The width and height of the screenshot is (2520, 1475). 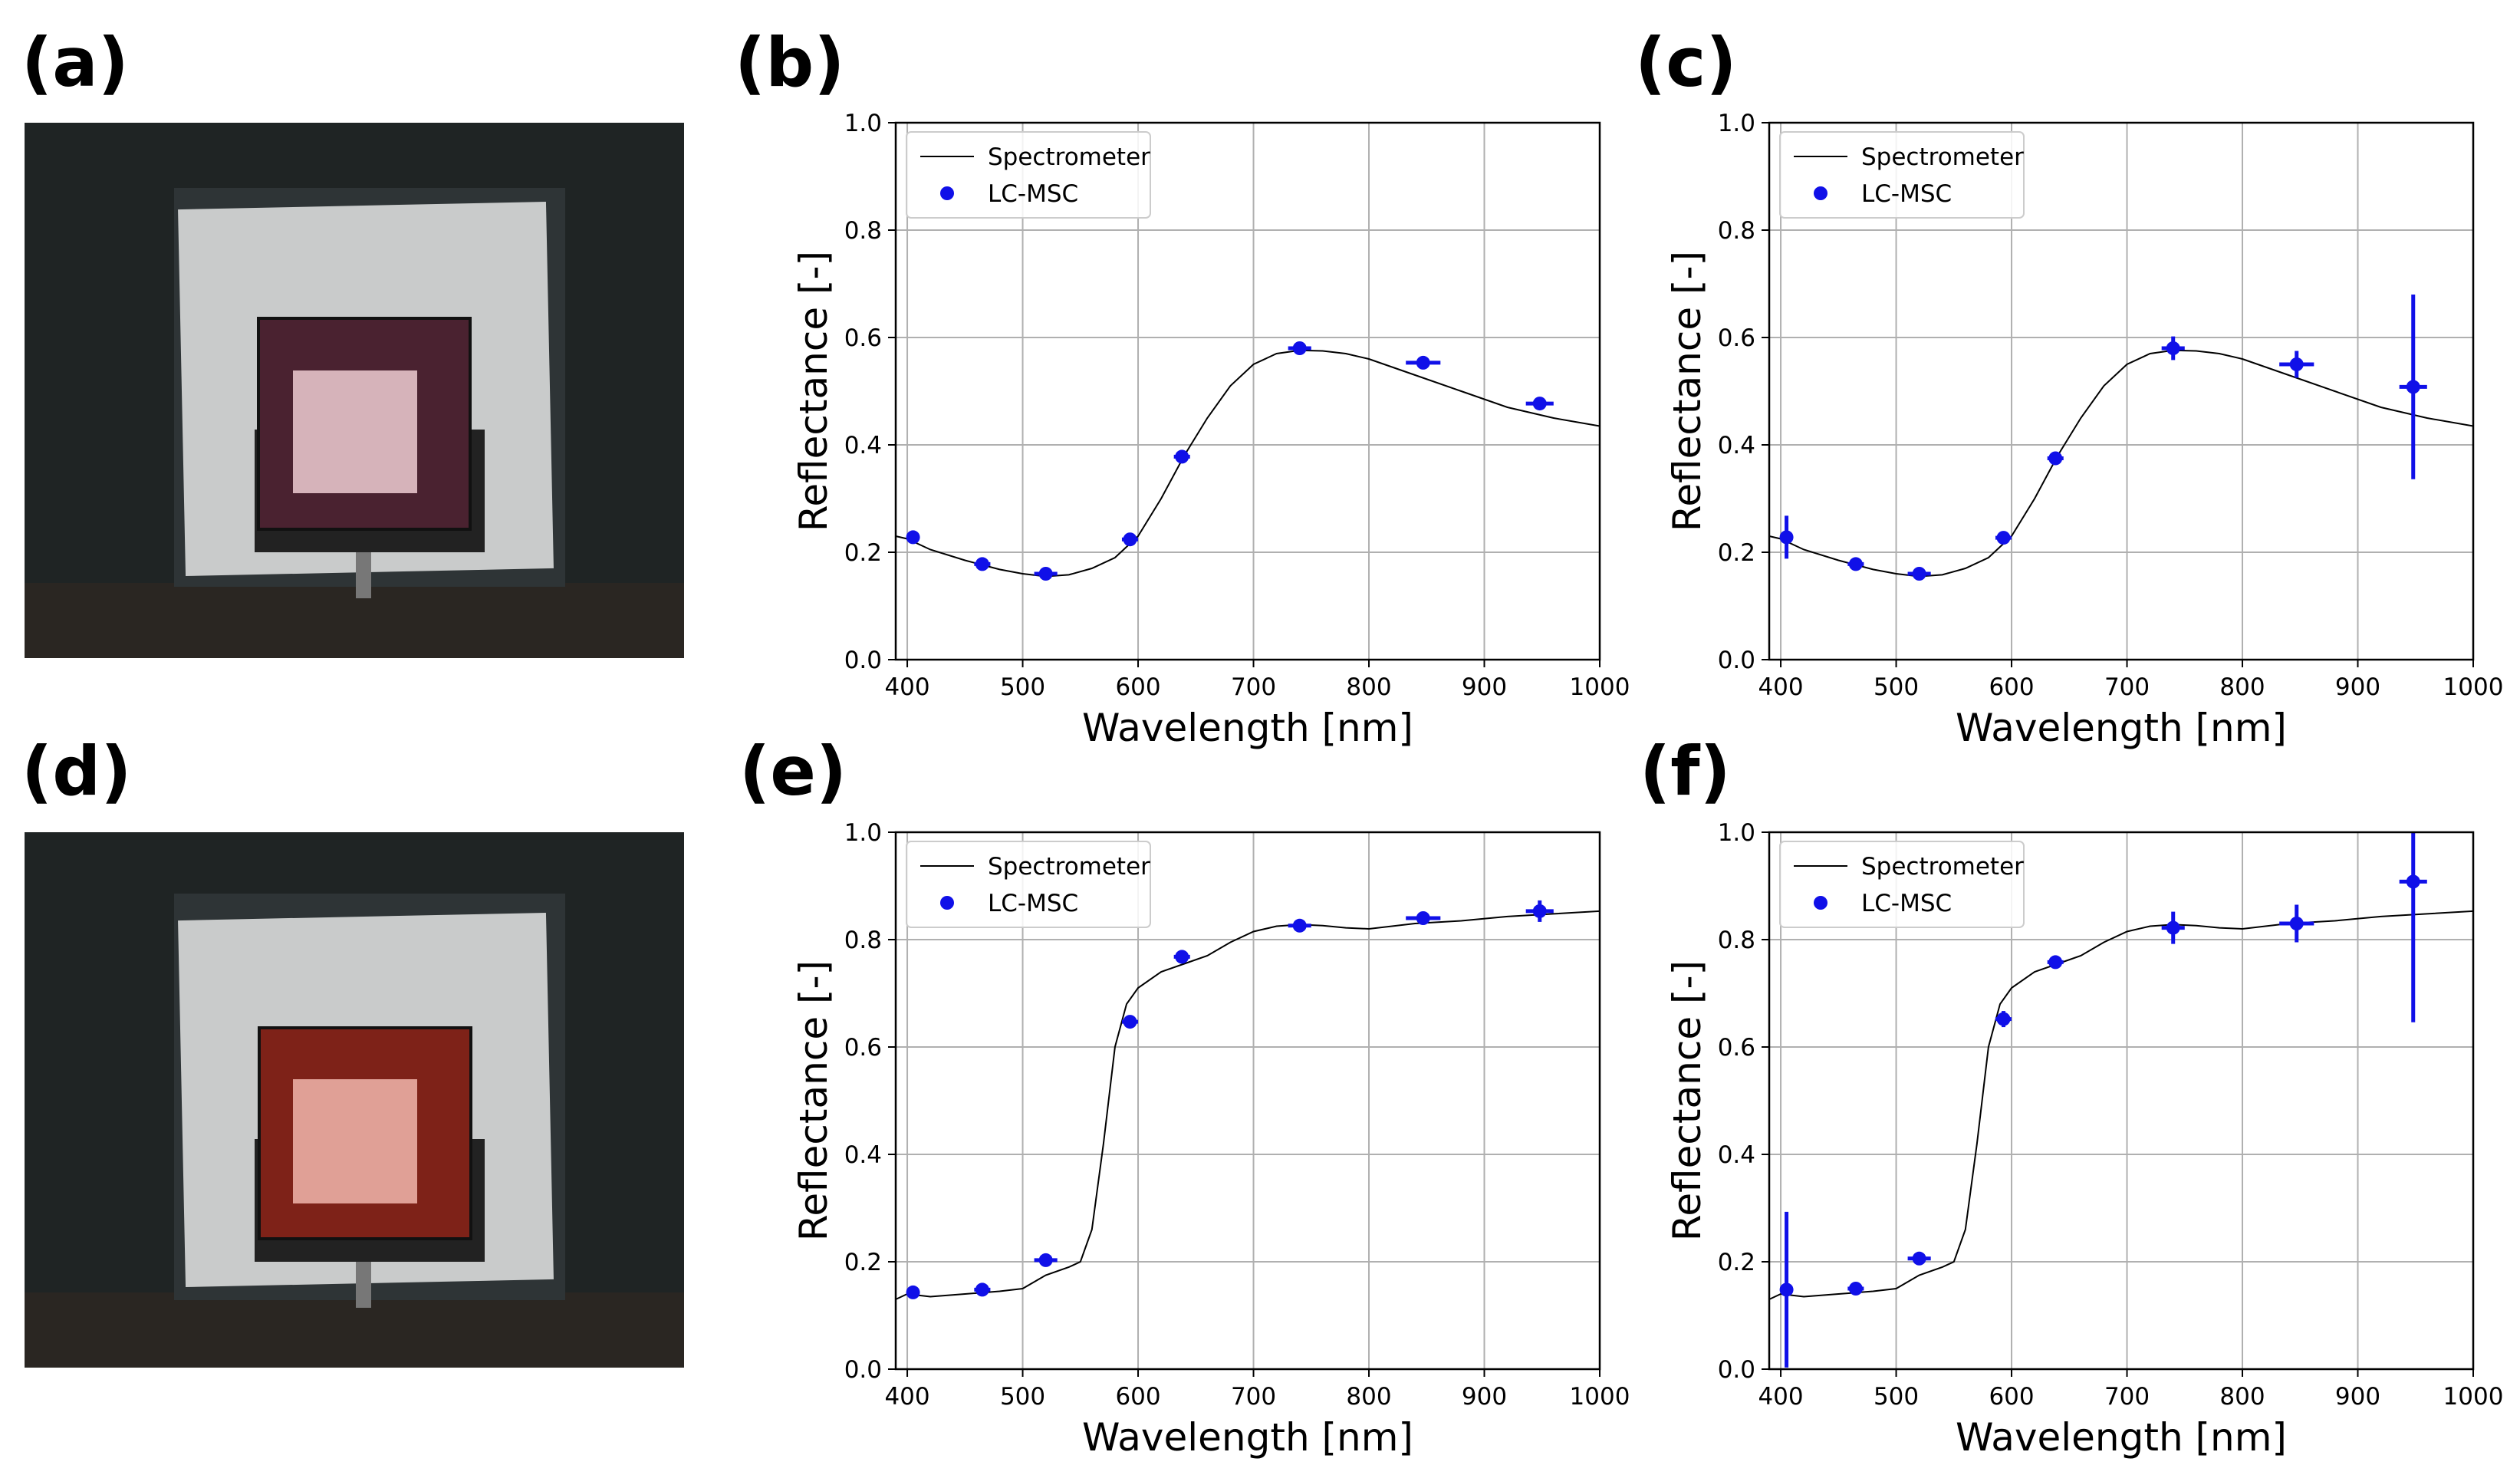 What do you see at coordinates (1685, 771) in the screenshot?
I see `panel-label-f: (f)` at bounding box center [1685, 771].